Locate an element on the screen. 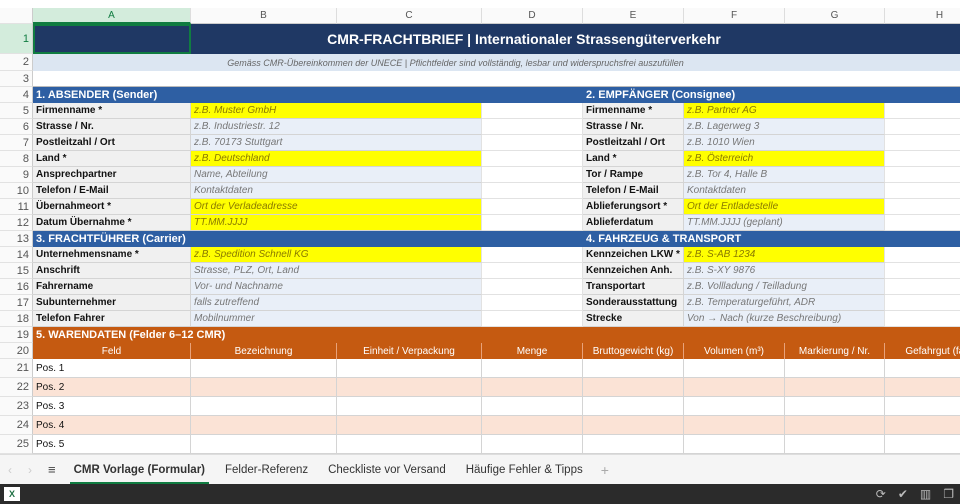  goods-position: Pos. 4 is located at coordinates (112, 425).